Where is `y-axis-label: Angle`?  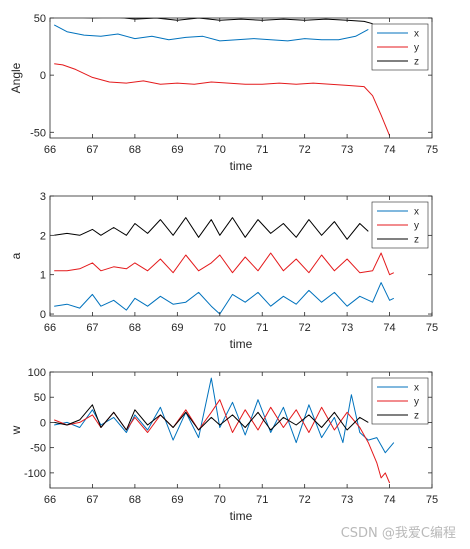 y-axis-label: Angle is located at coordinates (16, 77).